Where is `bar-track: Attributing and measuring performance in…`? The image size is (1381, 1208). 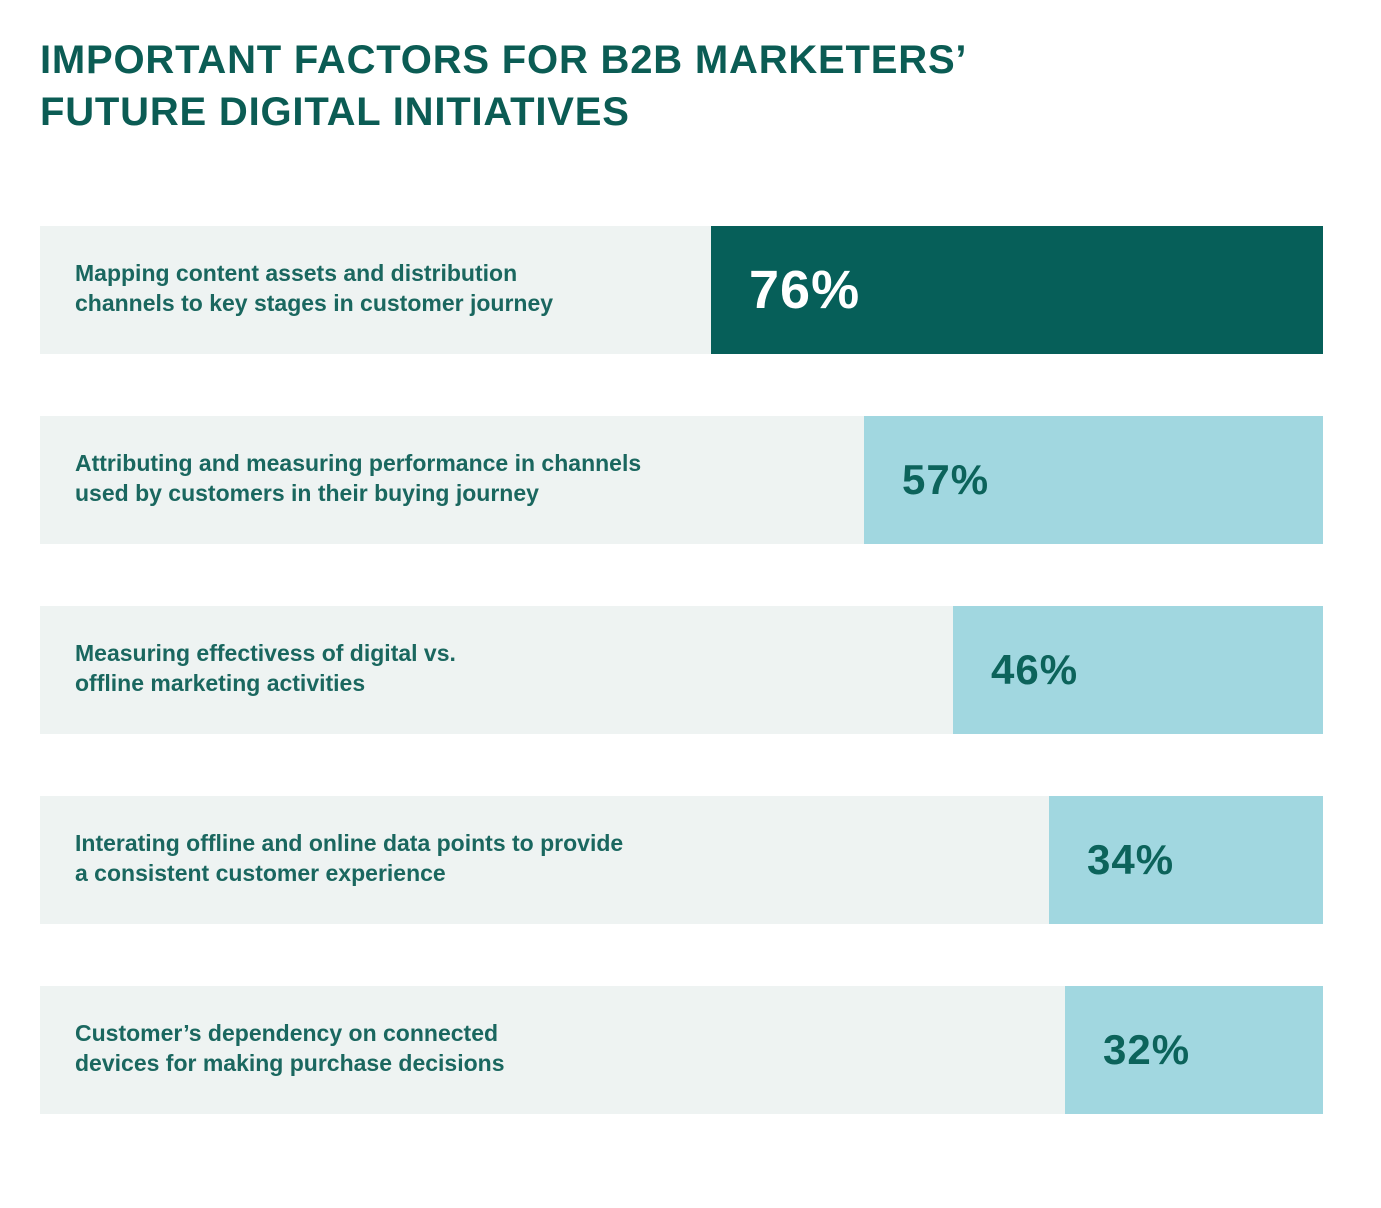
bar-track: Attributing and measuring performance in… is located at coordinates (681, 480).